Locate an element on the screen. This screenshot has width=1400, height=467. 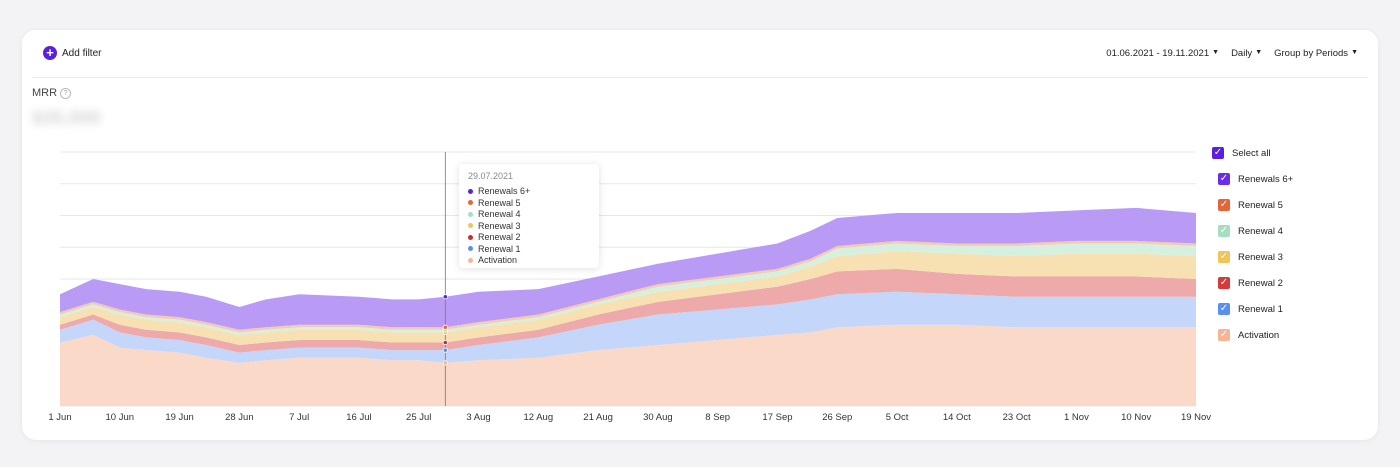
header-divider is located at coordinates (700, 77).